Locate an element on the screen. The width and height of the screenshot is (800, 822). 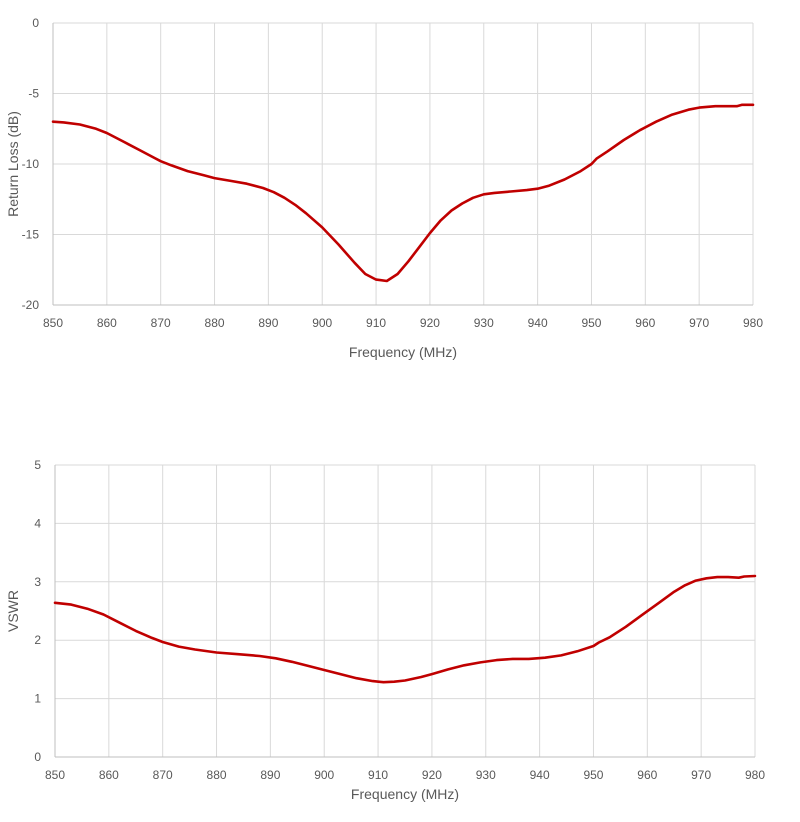
y-tick-label: 2 is located at coordinates (37, 640).